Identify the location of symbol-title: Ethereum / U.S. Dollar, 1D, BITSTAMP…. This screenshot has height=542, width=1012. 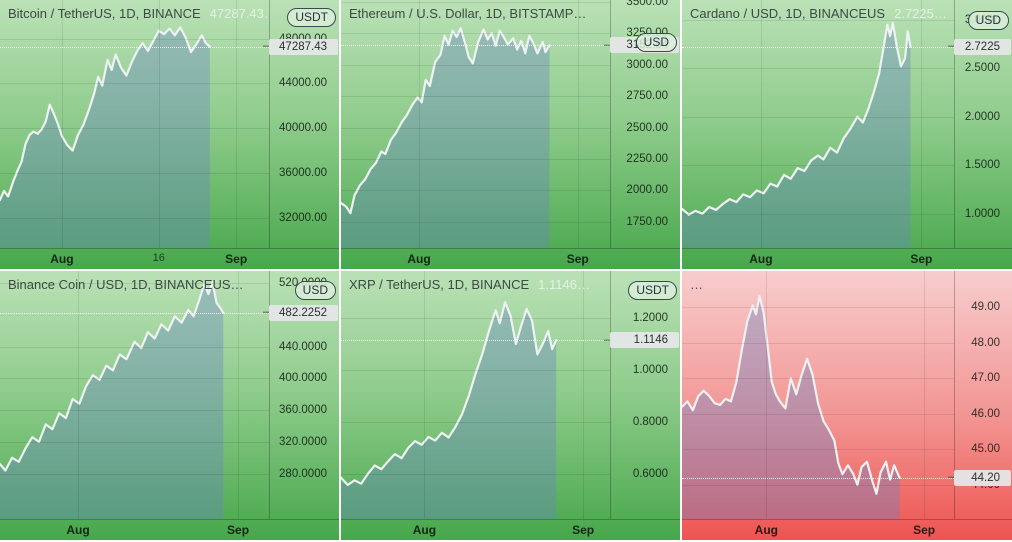
(468, 13).